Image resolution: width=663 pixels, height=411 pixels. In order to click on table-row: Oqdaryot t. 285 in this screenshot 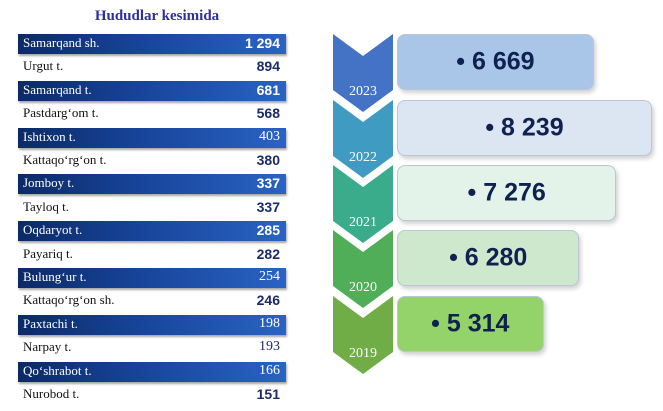, I will do `click(152, 231)`.